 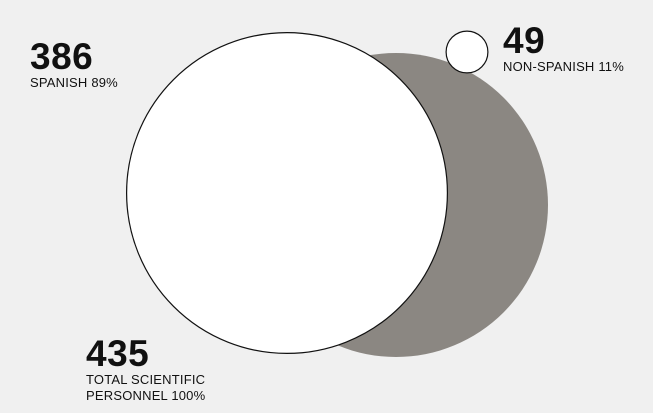 What do you see at coordinates (563, 48) in the screenshot?
I see `label-non-spanish: 49 NON-SPANISH 11%` at bounding box center [563, 48].